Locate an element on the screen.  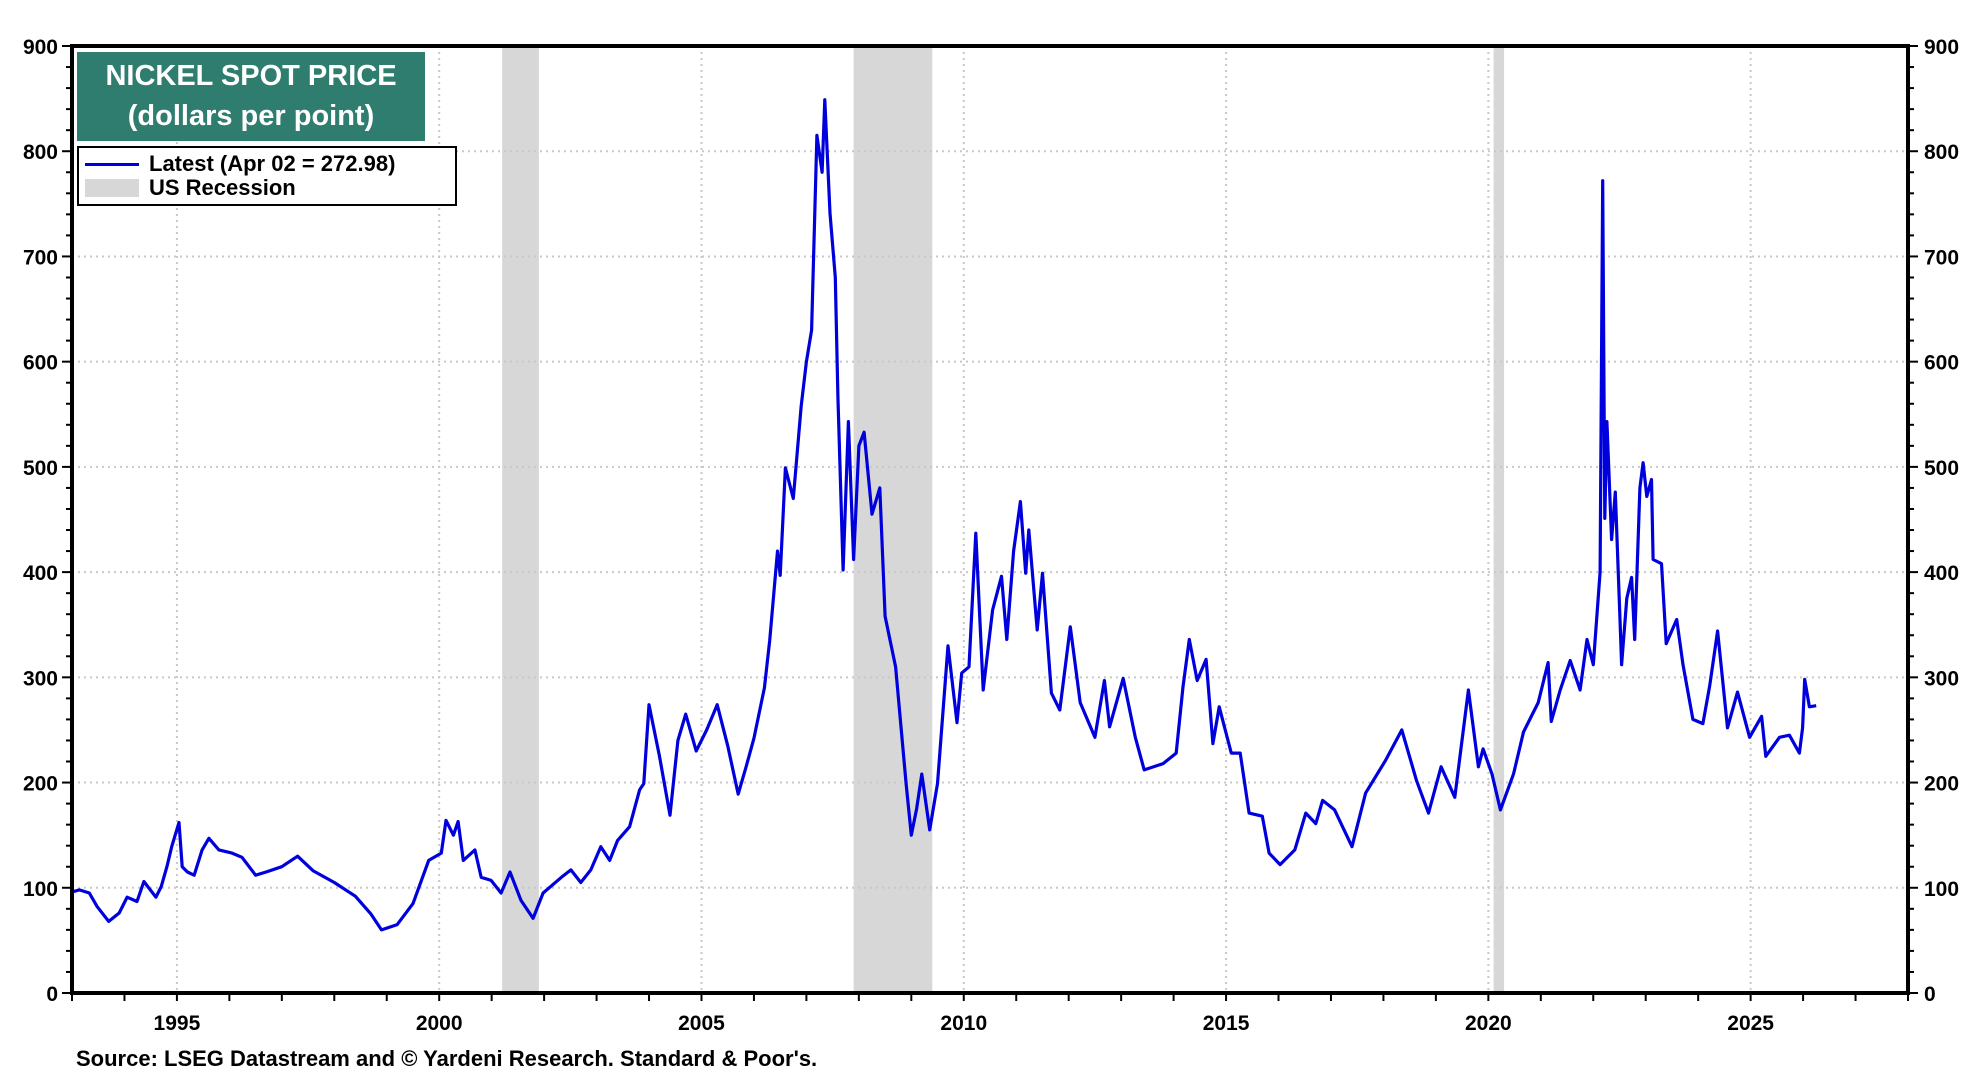
y-tick-label-left: 400 is located at coordinates (40, 573).